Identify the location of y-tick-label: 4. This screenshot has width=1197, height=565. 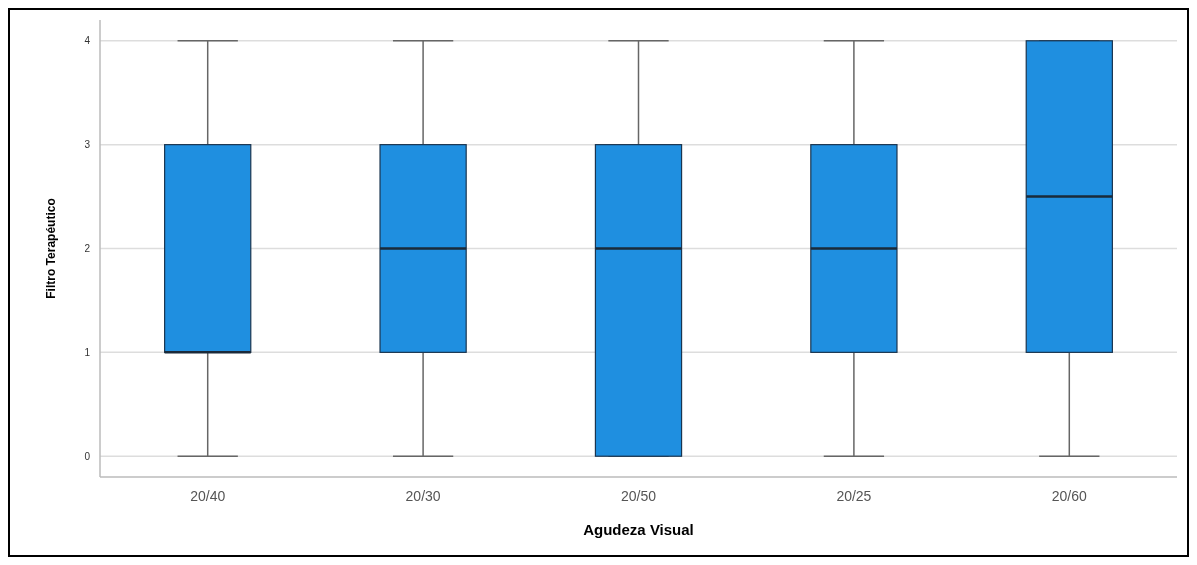
(87, 41).